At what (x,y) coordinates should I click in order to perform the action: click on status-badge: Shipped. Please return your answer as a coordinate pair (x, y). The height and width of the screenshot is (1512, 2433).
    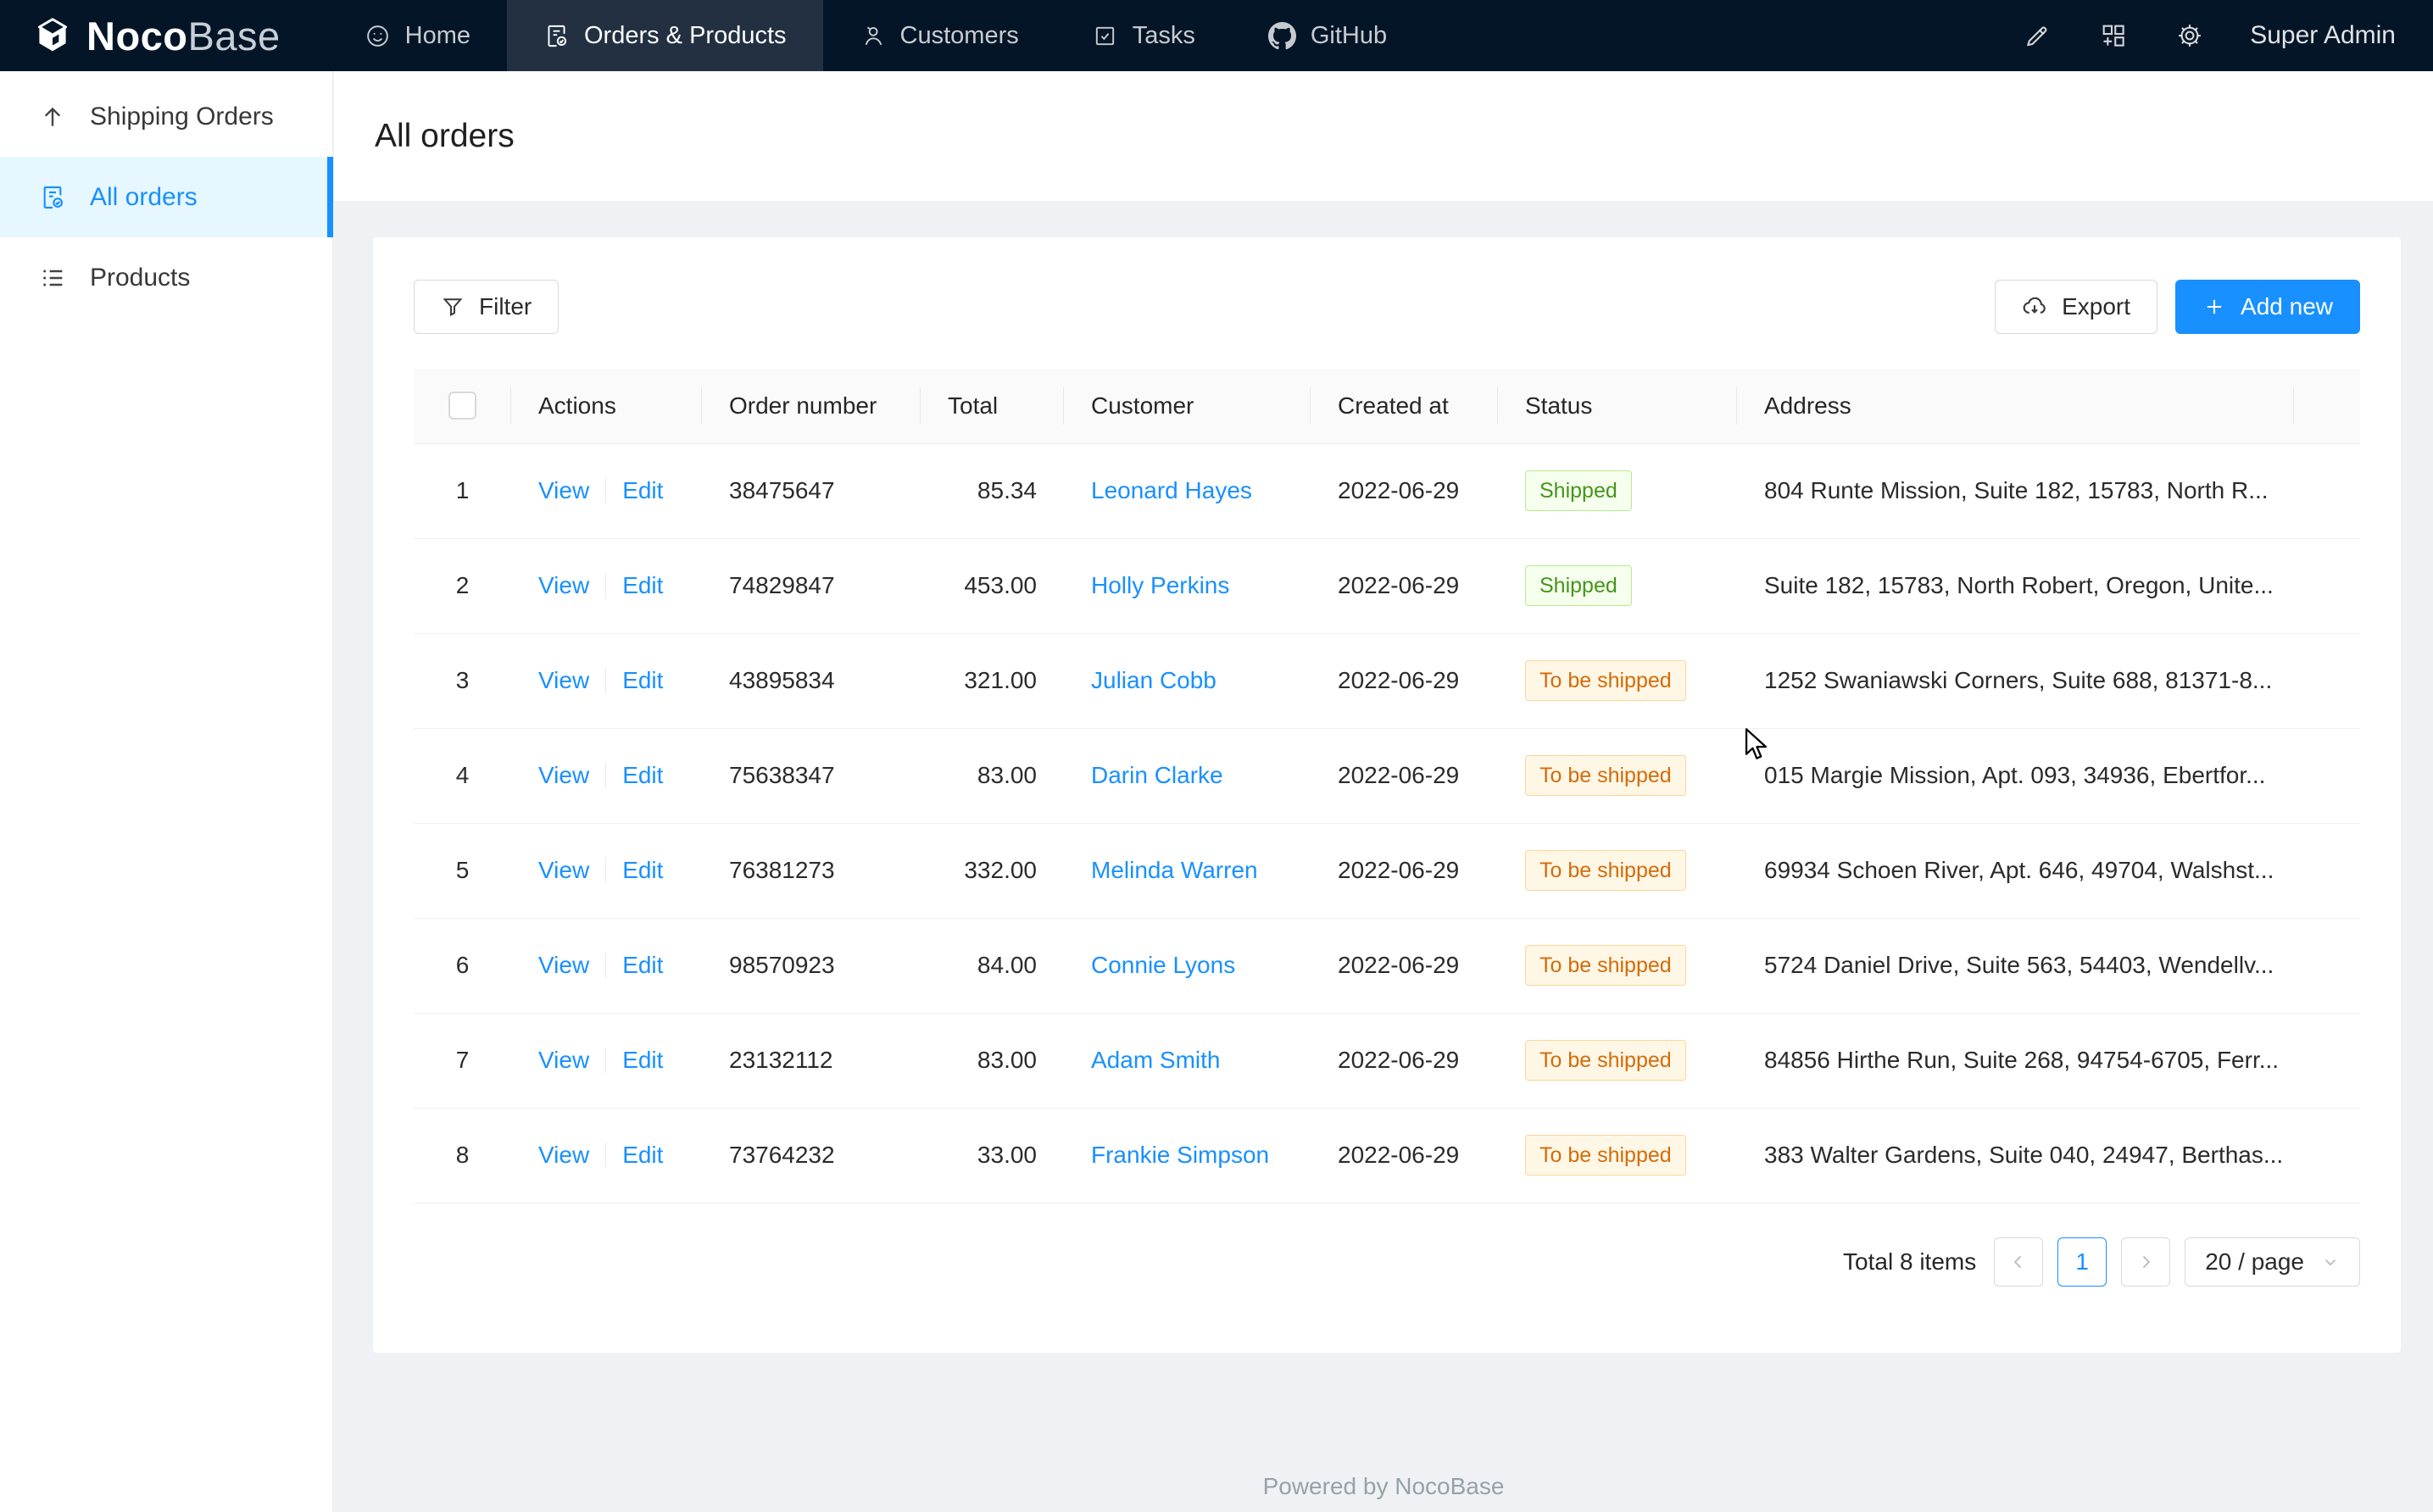
    Looking at the image, I should click on (1578, 491).